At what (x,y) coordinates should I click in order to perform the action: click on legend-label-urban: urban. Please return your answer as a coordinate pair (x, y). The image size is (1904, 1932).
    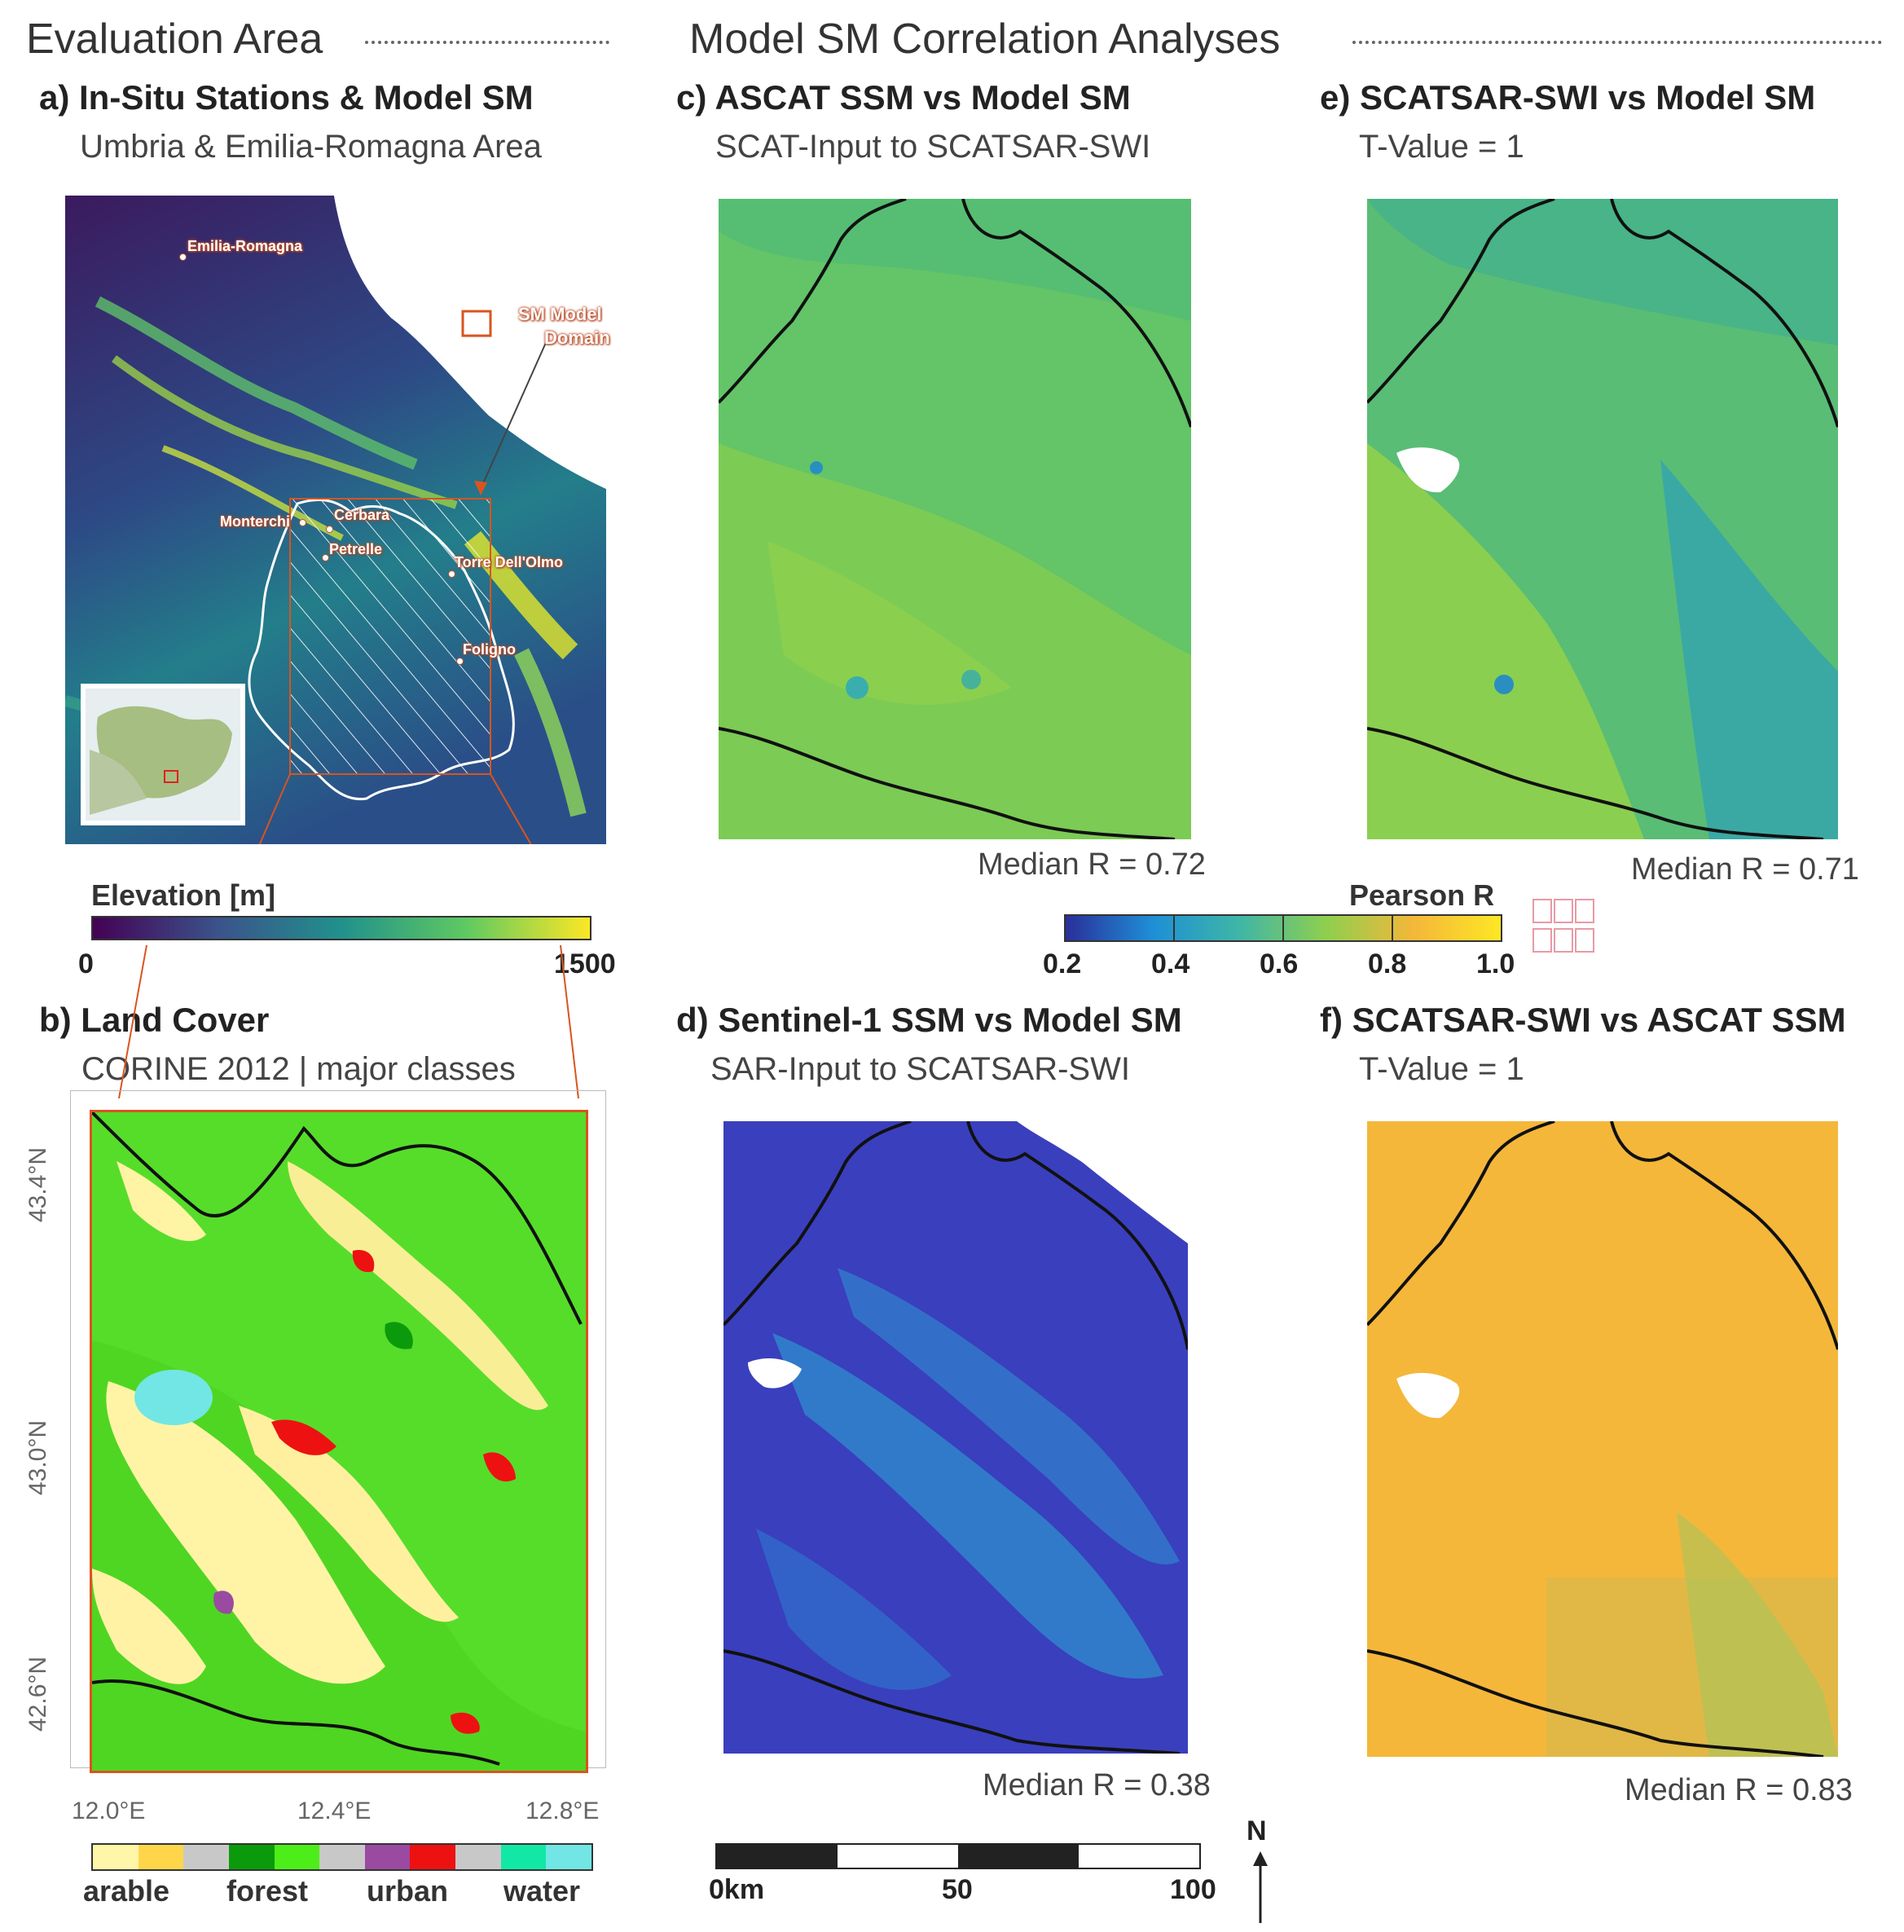
    Looking at the image, I should click on (408, 1891).